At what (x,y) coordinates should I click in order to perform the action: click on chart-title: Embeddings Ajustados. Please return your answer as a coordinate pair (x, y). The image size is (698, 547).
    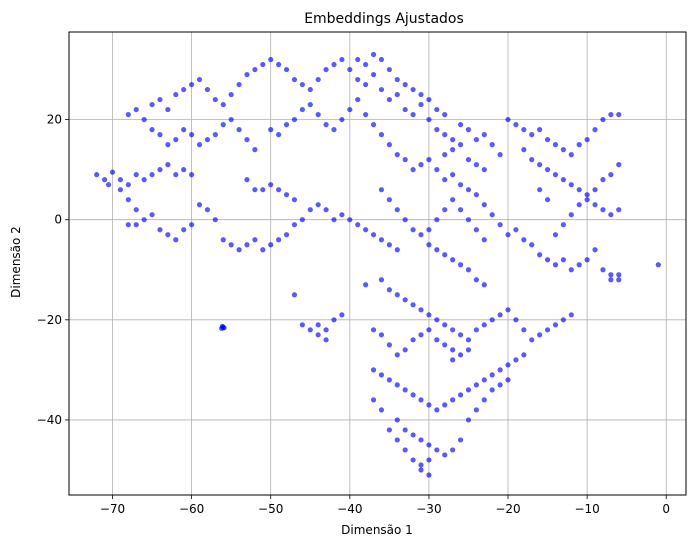
    Looking at the image, I should click on (384, 19).